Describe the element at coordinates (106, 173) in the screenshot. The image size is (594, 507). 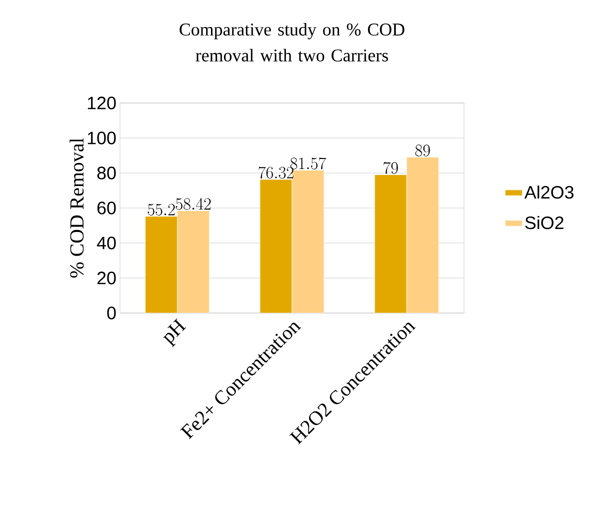
I see `y-tick-label: 80` at that location.